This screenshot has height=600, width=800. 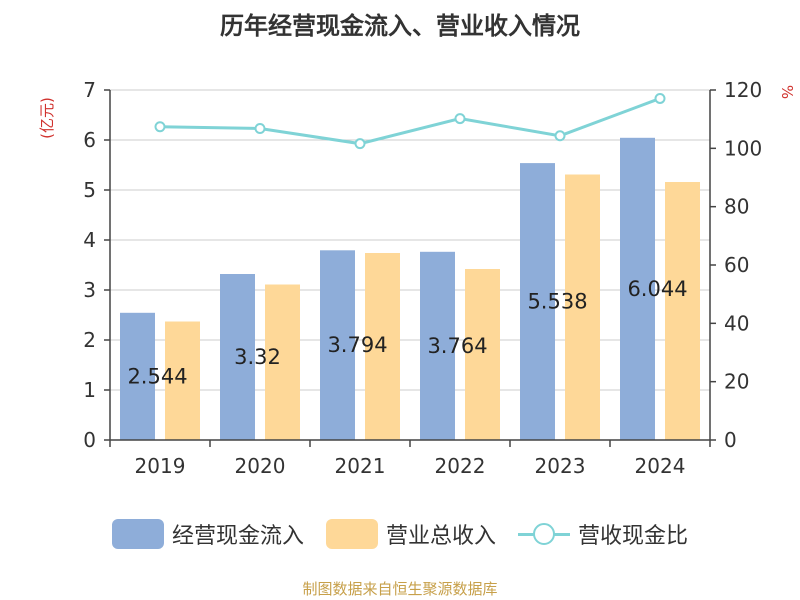 I want to click on legend-swatch-revenue, so click(x=351, y=534).